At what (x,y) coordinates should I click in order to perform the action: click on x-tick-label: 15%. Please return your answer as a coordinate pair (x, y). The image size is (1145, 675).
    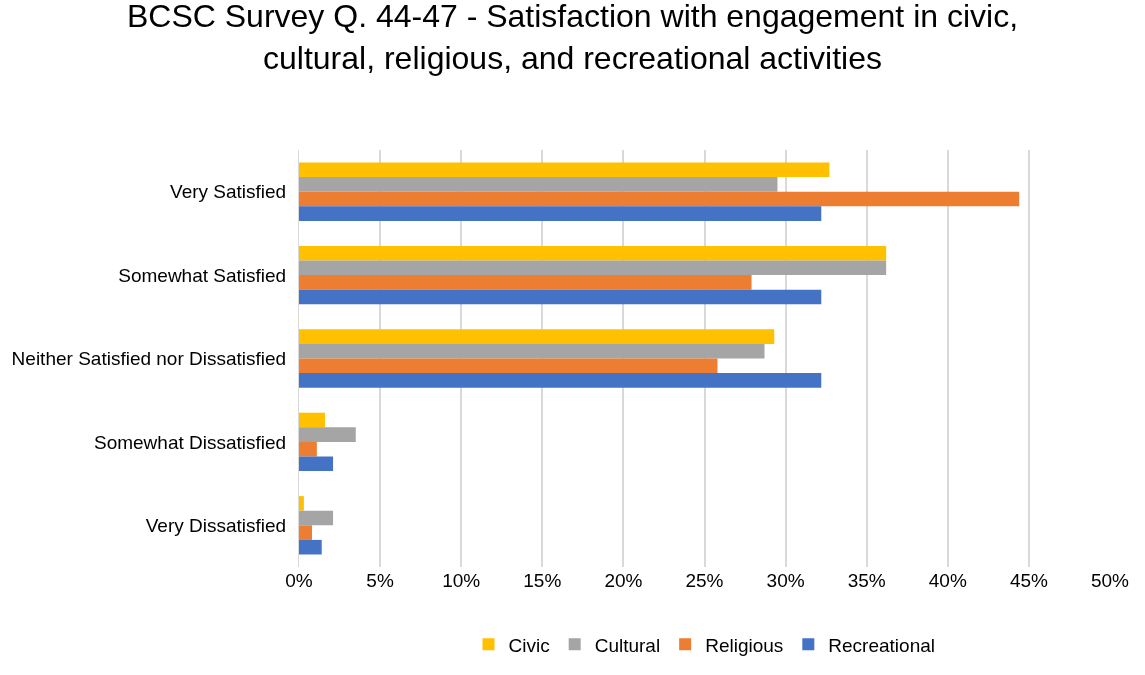
    Looking at the image, I should click on (542, 580).